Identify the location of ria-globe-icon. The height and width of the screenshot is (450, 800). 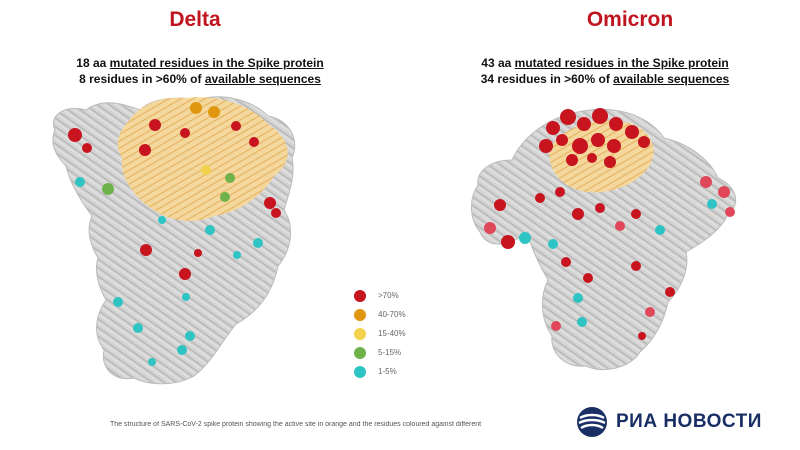
(592, 422).